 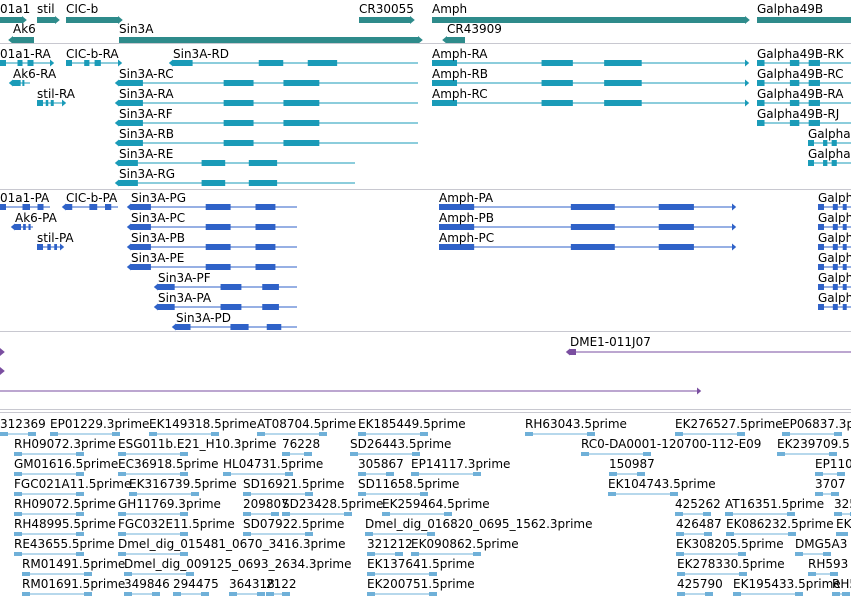 What do you see at coordinates (834, 278) in the screenshot?
I see `protein-label: Galph` at bounding box center [834, 278].